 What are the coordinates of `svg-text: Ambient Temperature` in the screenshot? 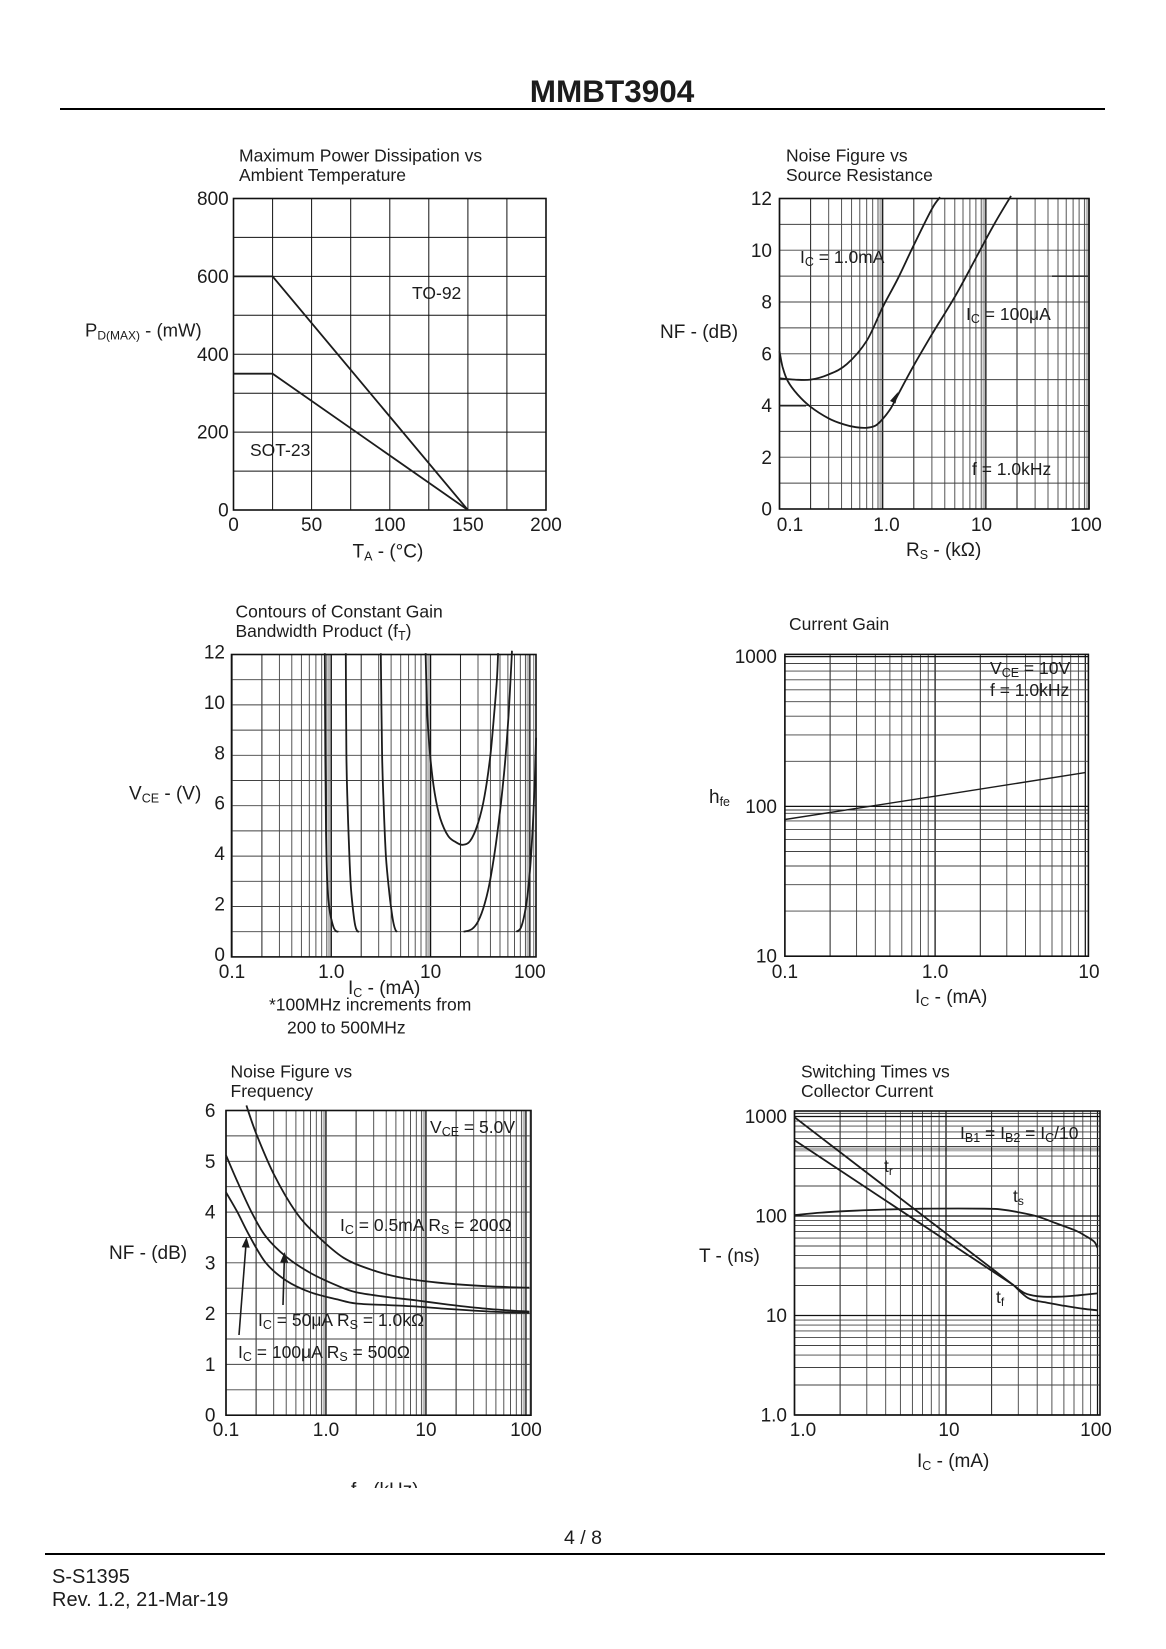 It's located at (322, 175).